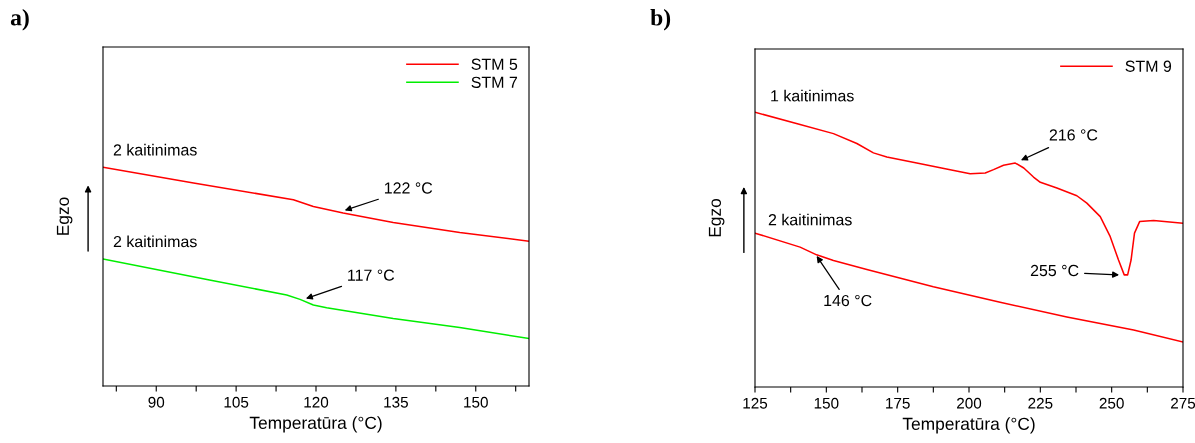 The image size is (1195, 443). Describe the element at coordinates (898, 403) in the screenshot. I see `x-tick-label: 175` at that location.